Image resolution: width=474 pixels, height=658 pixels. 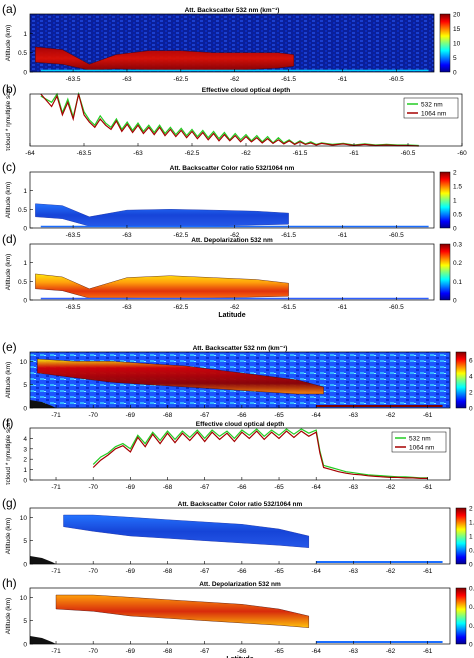 I want to click on panel-label: (g), so click(x=9, y=503).